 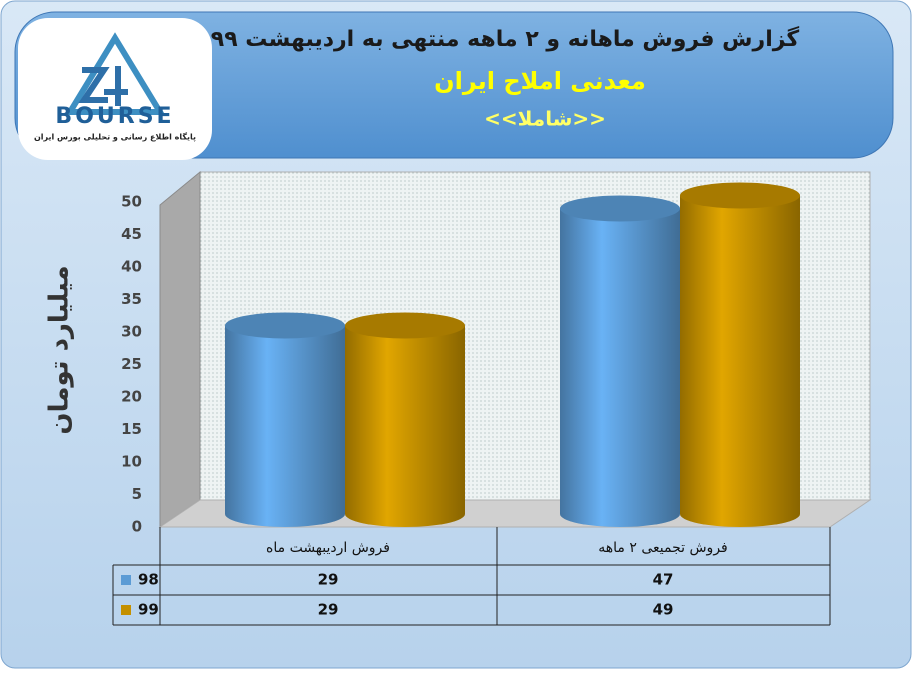 I want to click on y-tick-label: 30, so click(x=131, y=332).